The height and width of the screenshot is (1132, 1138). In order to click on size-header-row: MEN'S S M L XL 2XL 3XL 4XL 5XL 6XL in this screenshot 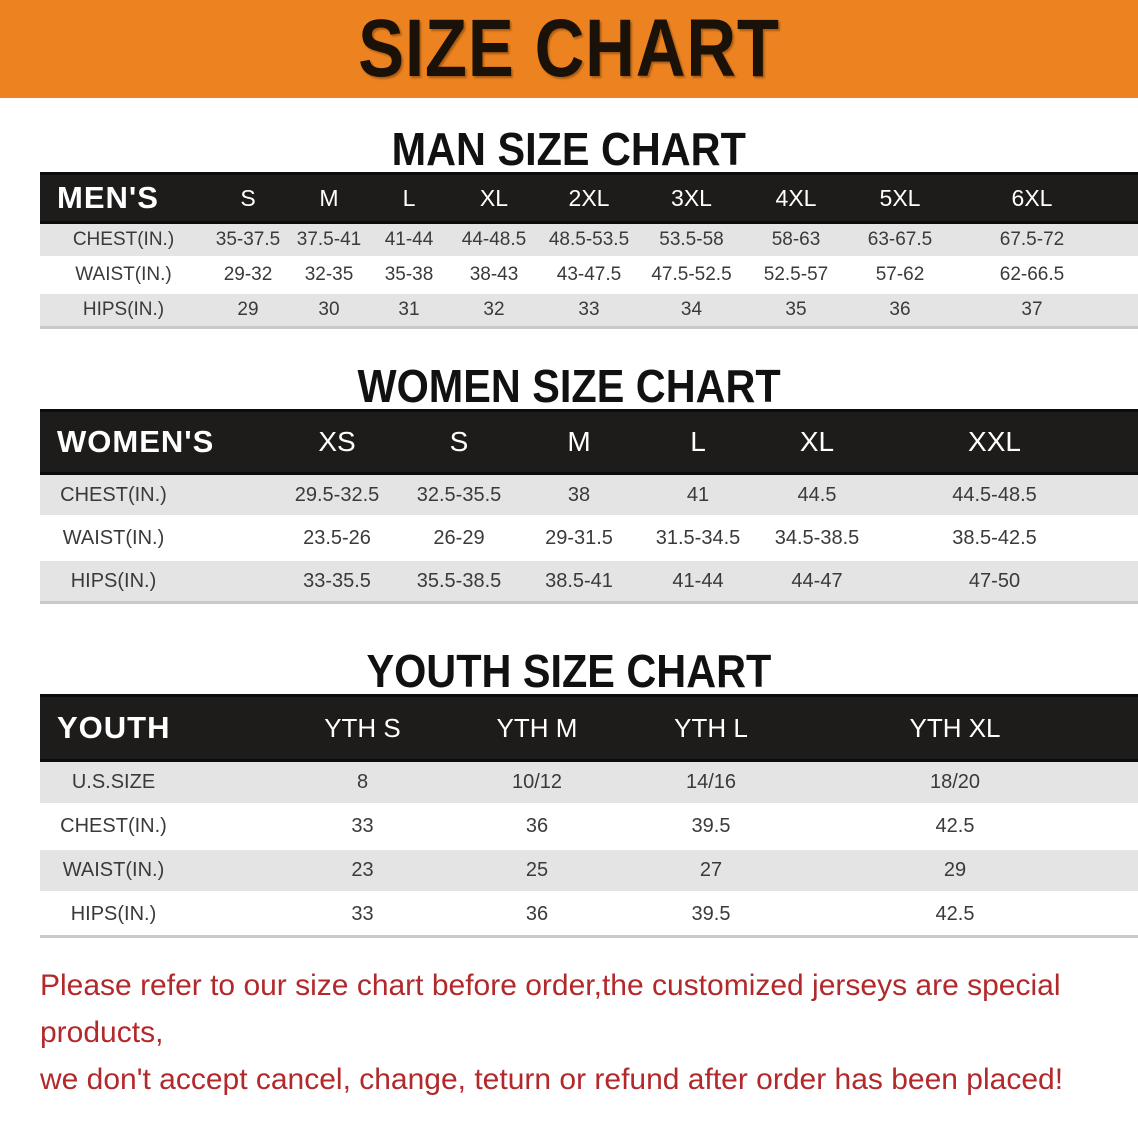, I will do `click(589, 198)`.